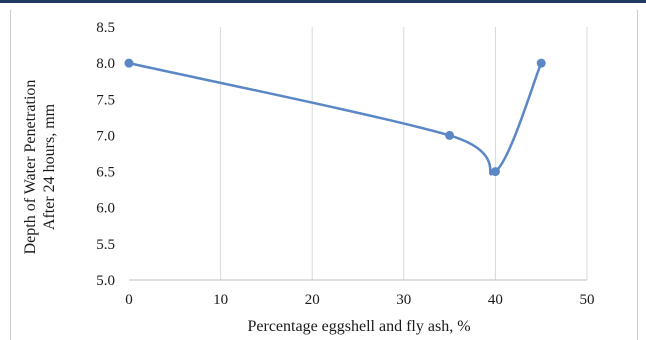 The width and height of the screenshot is (646, 340). I want to click on x-tick-label: 20, so click(312, 300).